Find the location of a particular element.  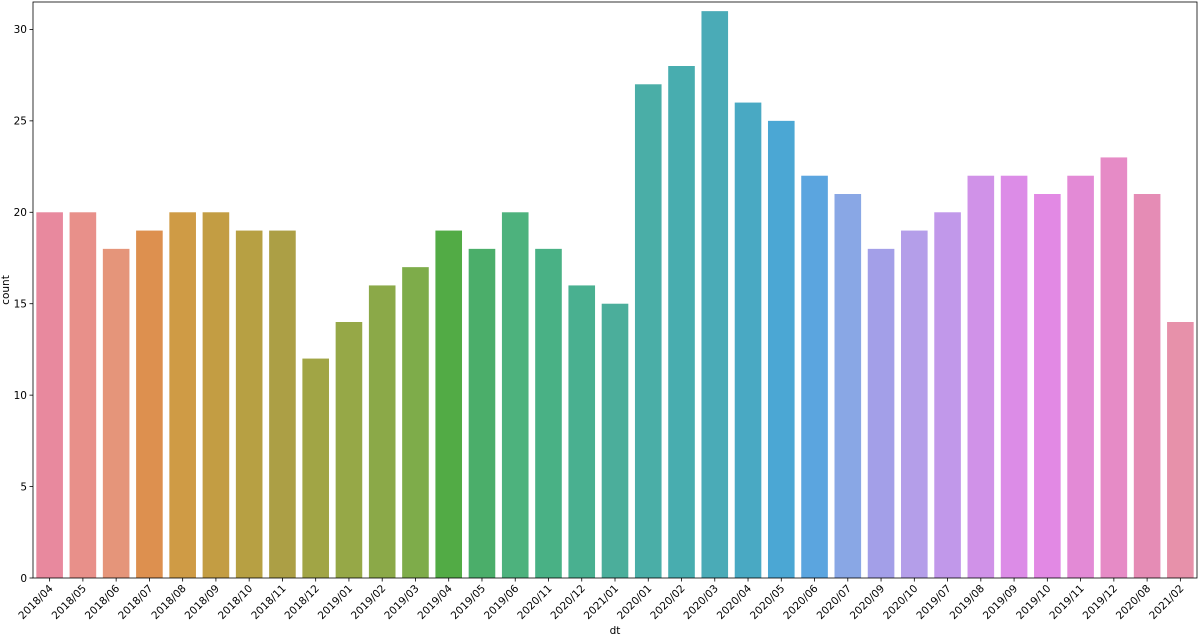

x-tick-label: 2019/08 is located at coordinates (967, 602).